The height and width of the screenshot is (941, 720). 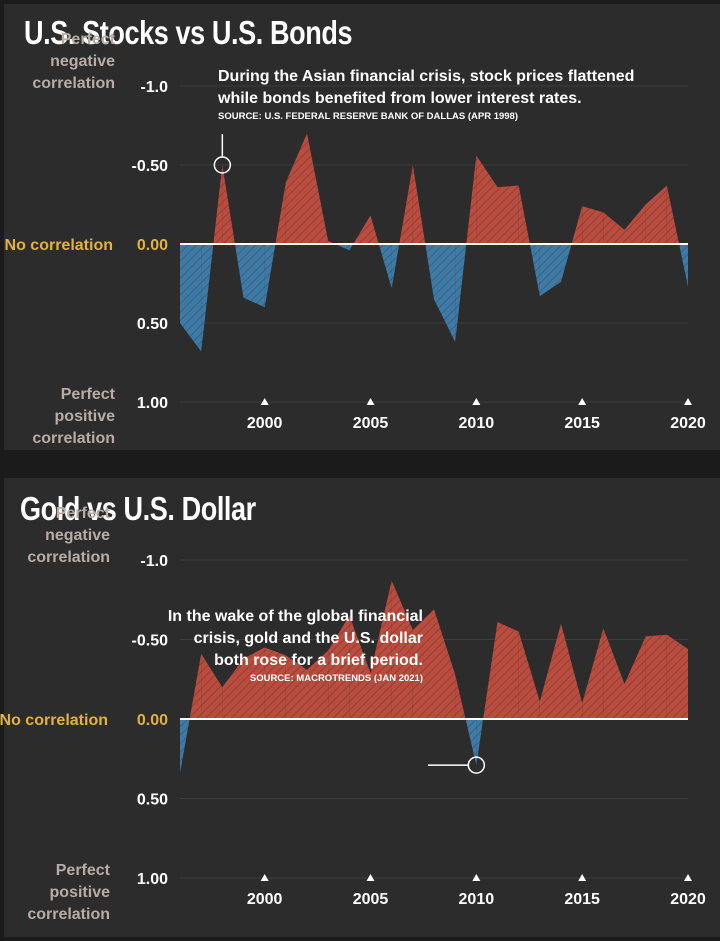 I want to click on chart-title: U.S. Stocks vs U.S. Bonds, so click(x=188, y=32).